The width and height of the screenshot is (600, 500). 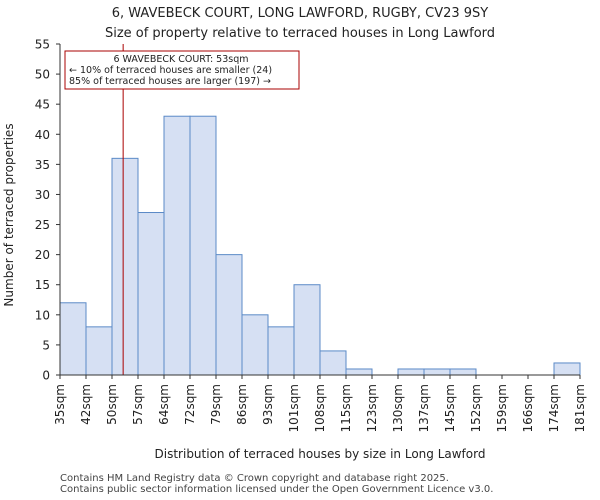 What do you see at coordinates (229, 315) in the screenshot?
I see `bar-79sqm` at bounding box center [229, 315].